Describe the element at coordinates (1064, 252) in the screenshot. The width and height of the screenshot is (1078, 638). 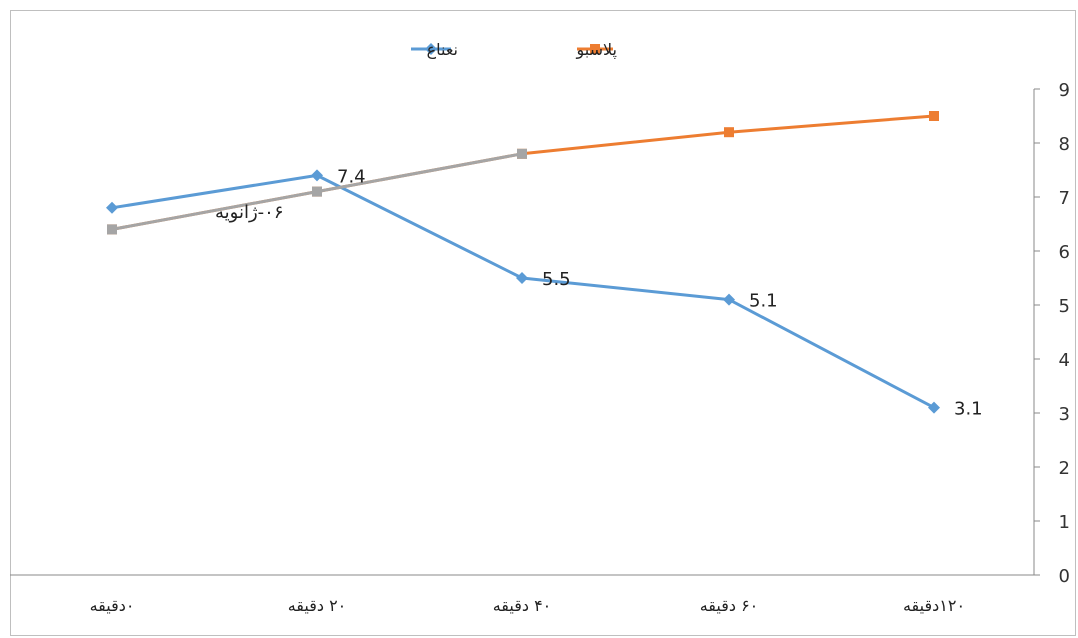
I see `y-tick-label: 6` at that location.